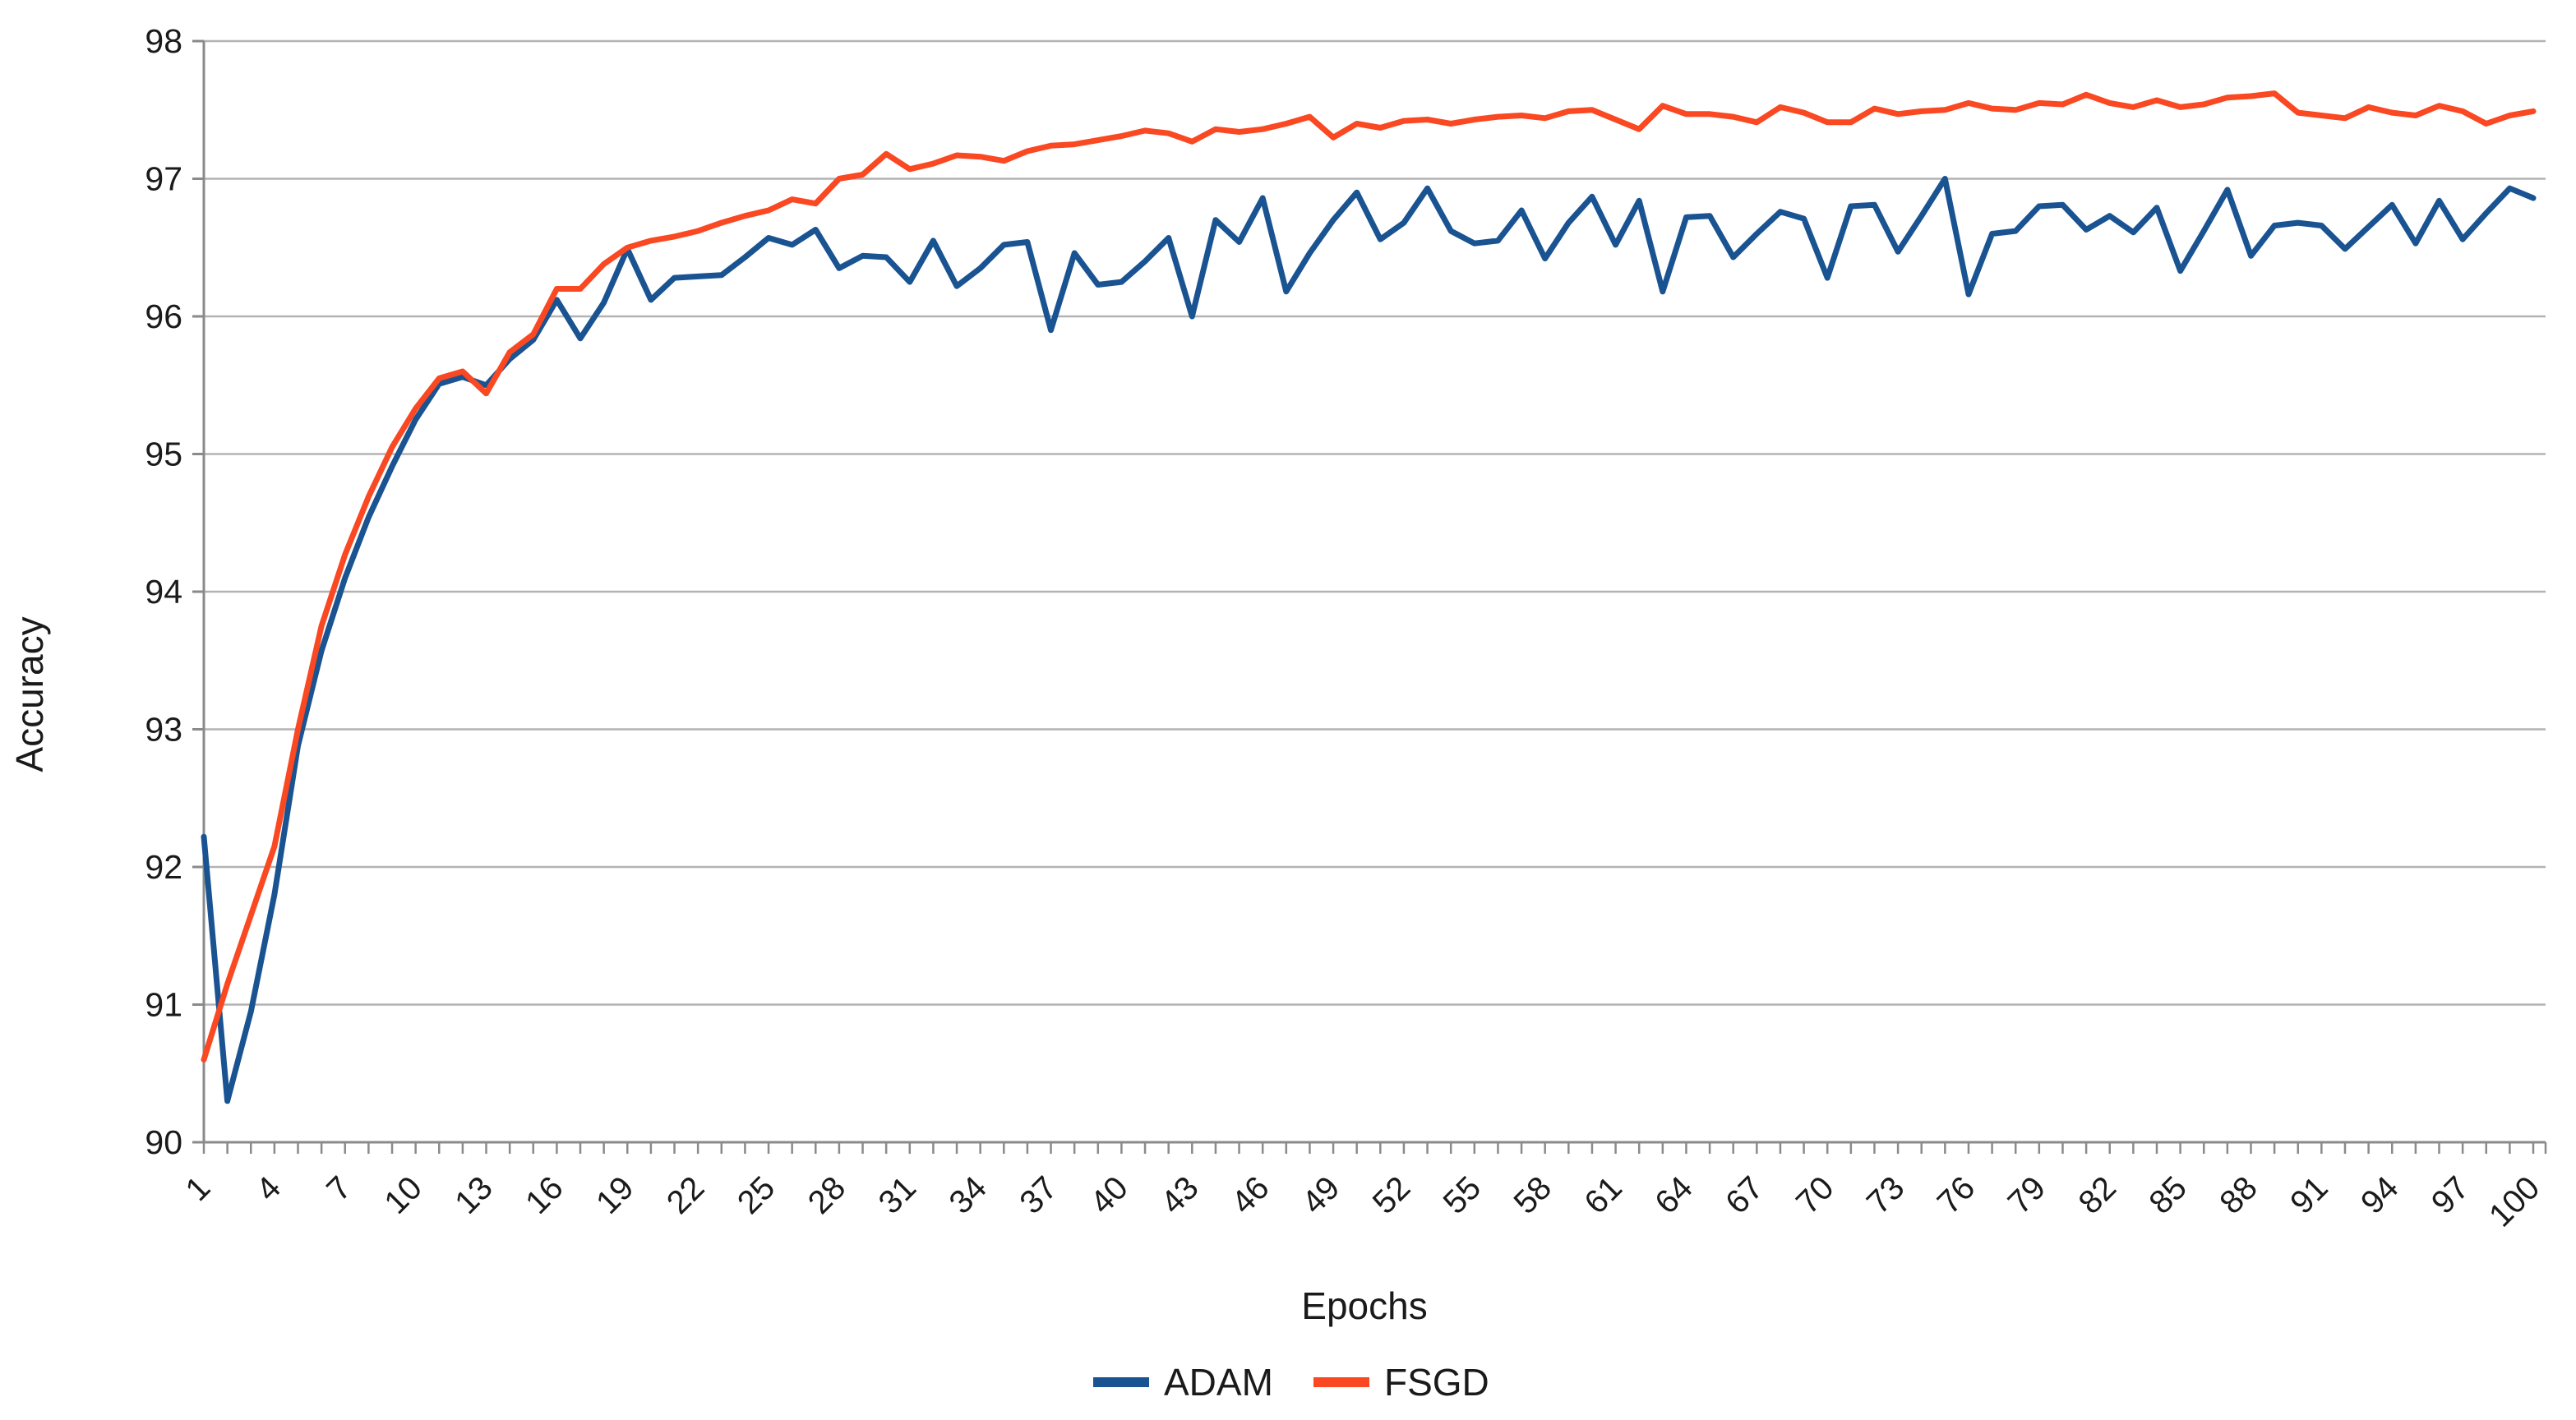 The image size is (2576, 1420). I want to click on x-tick-label: 22, so click(686, 1195).